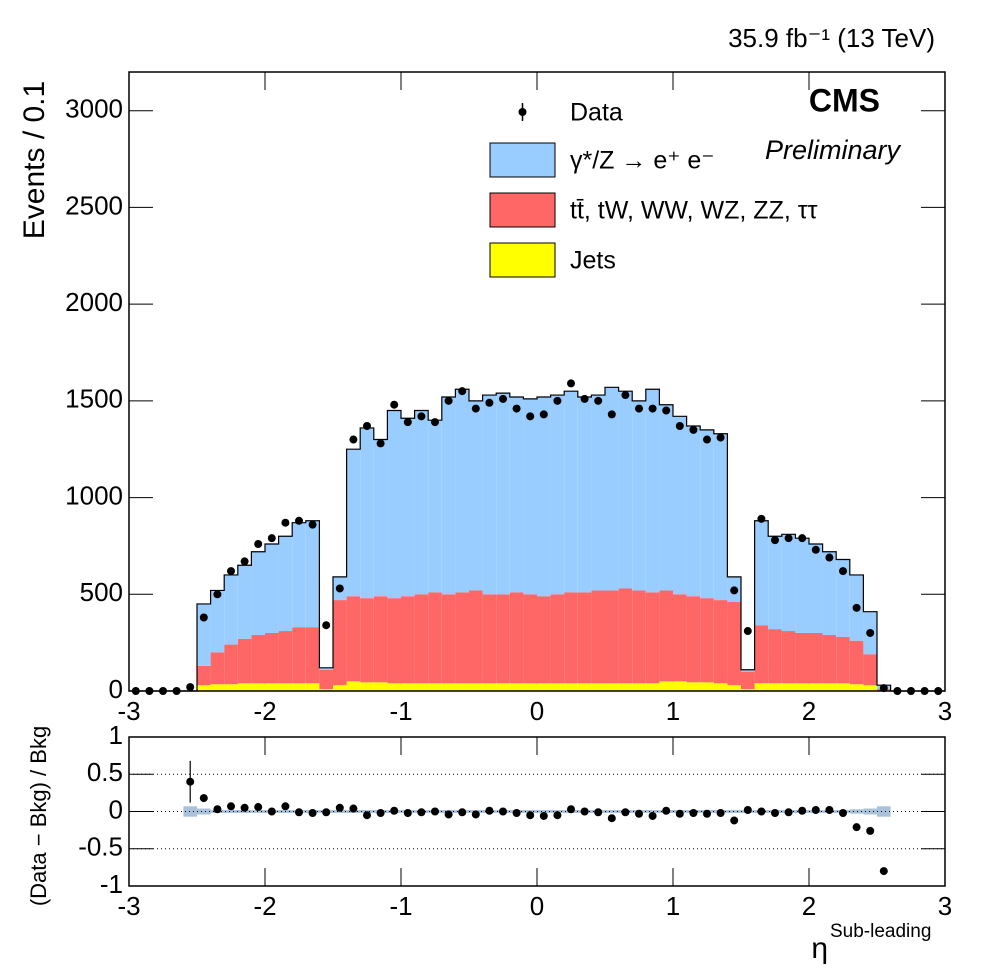  Describe the element at coordinates (537, 906) in the screenshot. I see `x-tick-label: 0` at that location.